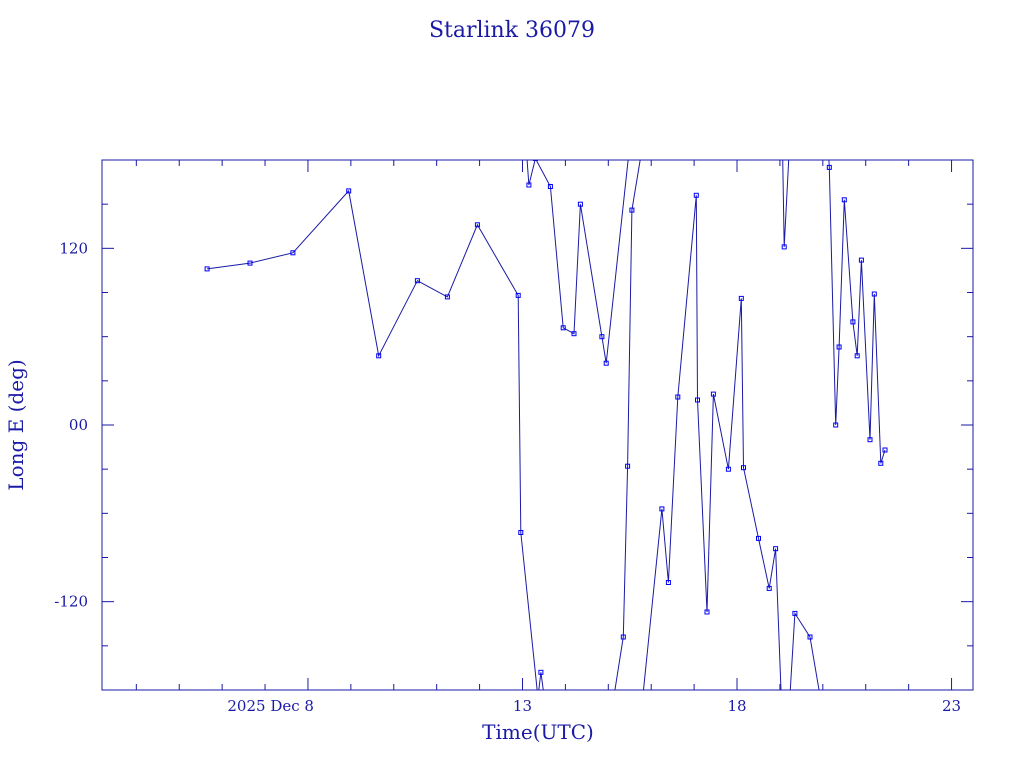 The height and width of the screenshot is (768, 1024). Describe the element at coordinates (16, 424) in the screenshot. I see `y-axis-label: Long E (deg)` at that location.